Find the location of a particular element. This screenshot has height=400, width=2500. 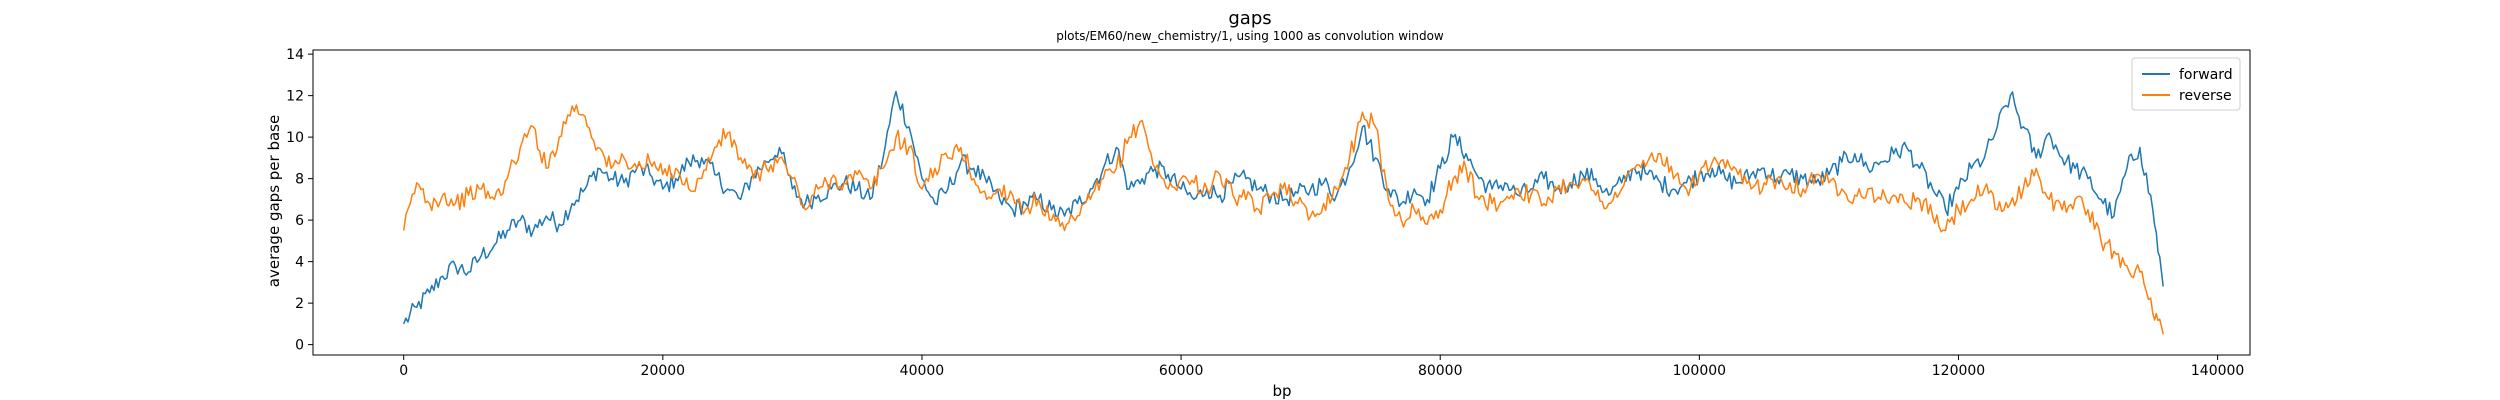

y-tick-label: 12 is located at coordinates (295, 97).